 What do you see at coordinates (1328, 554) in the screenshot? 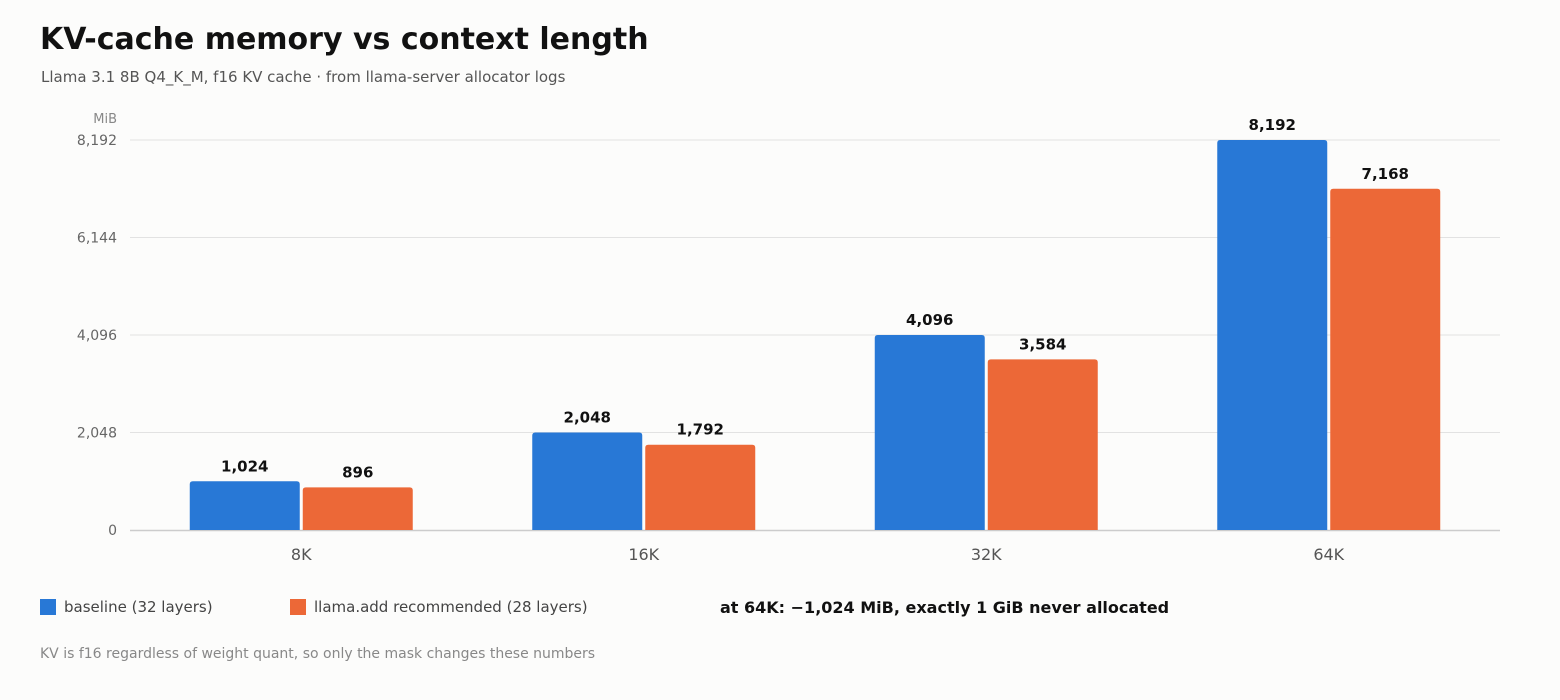
I see `x-tick-label: 64K` at bounding box center [1328, 554].